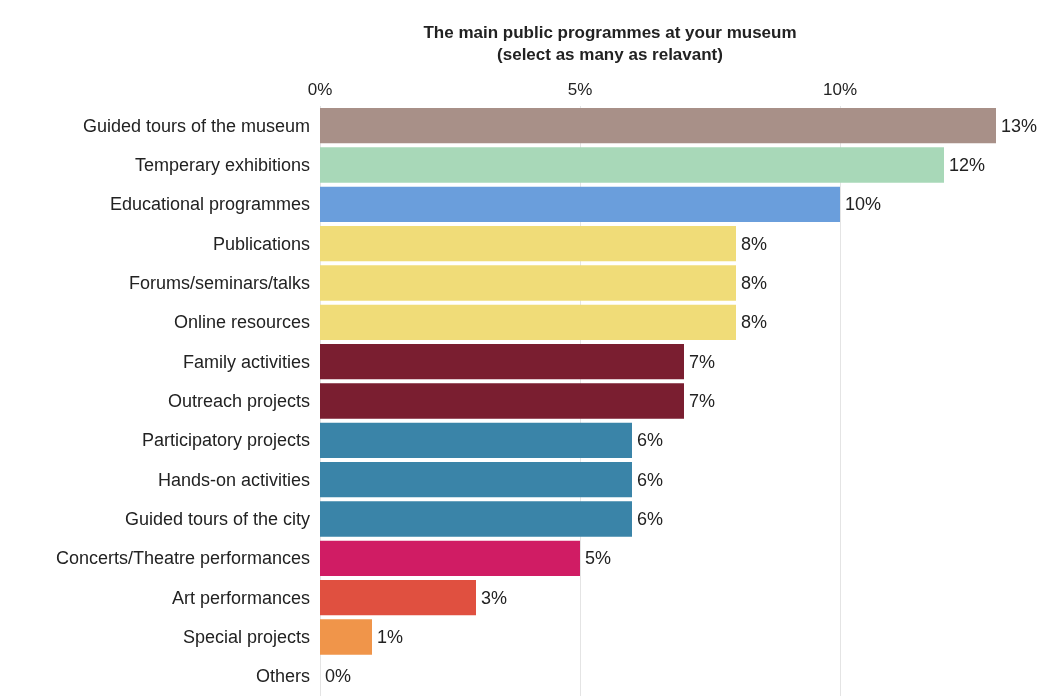  What do you see at coordinates (338, 676) in the screenshot?
I see `data-label: 0%` at bounding box center [338, 676].